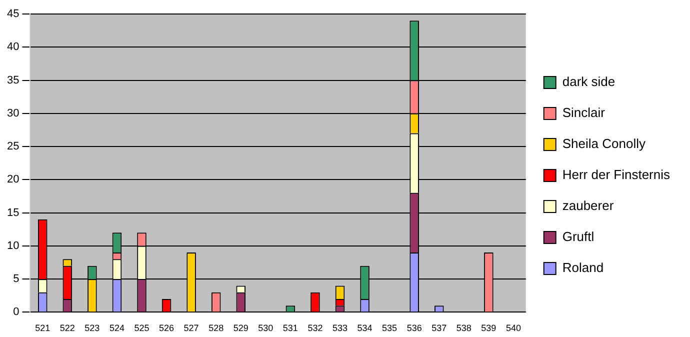 The width and height of the screenshot is (690, 337). What do you see at coordinates (13, 146) in the screenshot?
I see `y-tick-label: 25` at bounding box center [13, 146].